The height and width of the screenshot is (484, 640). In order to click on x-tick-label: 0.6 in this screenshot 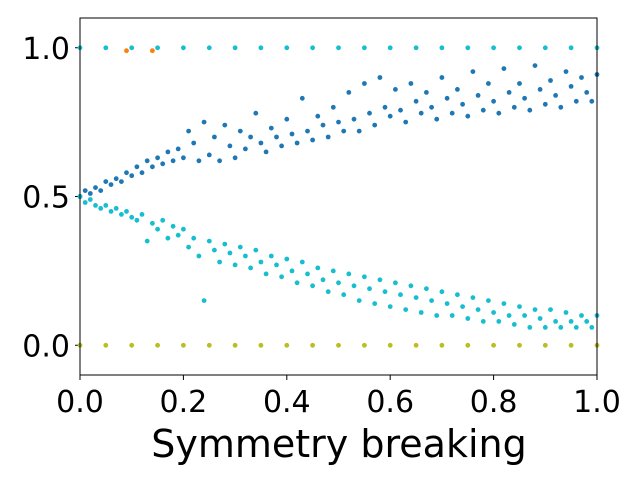, I will do `click(390, 402)`.